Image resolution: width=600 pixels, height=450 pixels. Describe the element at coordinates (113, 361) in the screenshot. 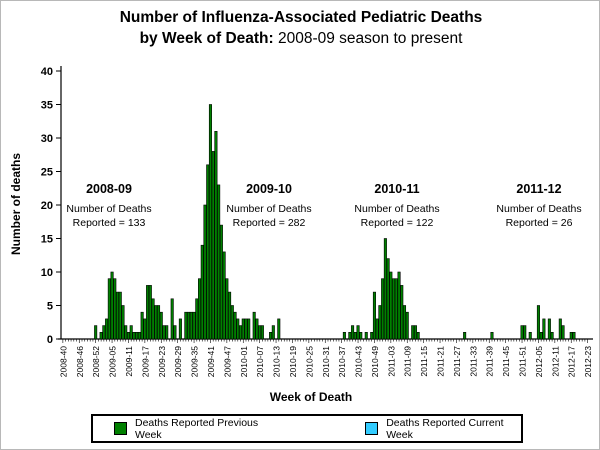

I see `x-tick-label: 2009-05` at that location.